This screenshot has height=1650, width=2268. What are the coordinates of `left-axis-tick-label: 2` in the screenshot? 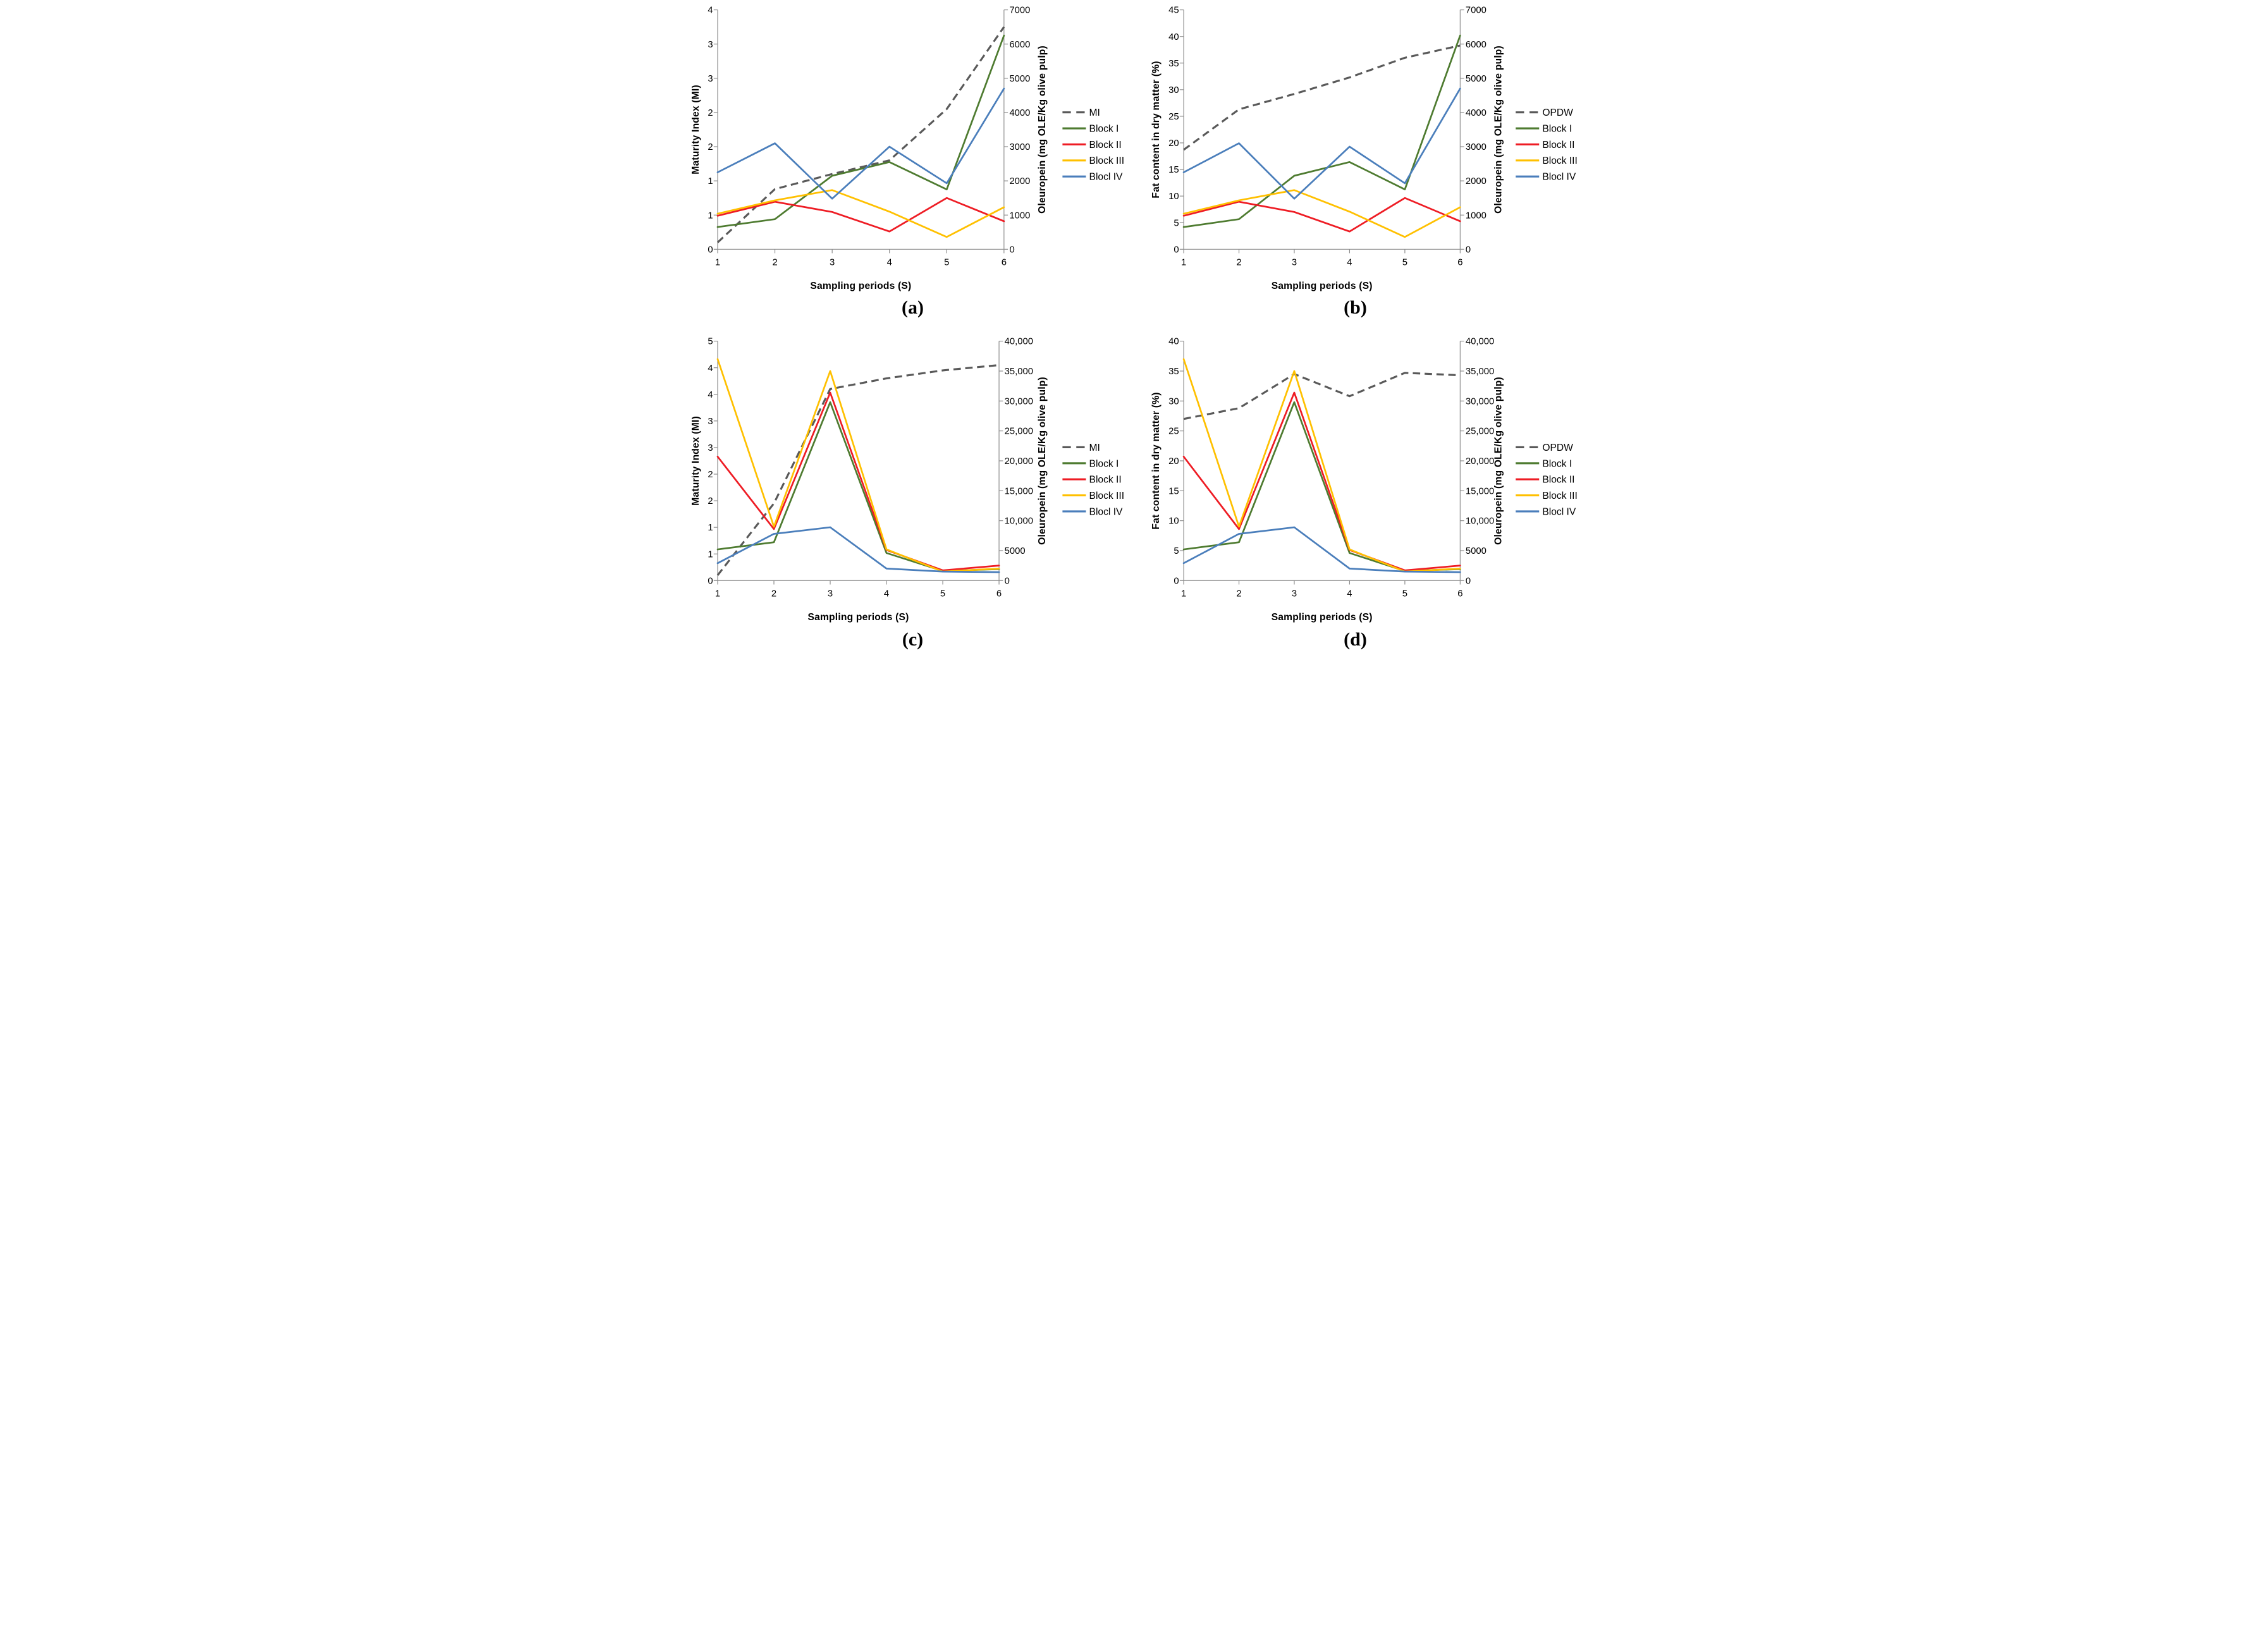 It's located at (710, 113).